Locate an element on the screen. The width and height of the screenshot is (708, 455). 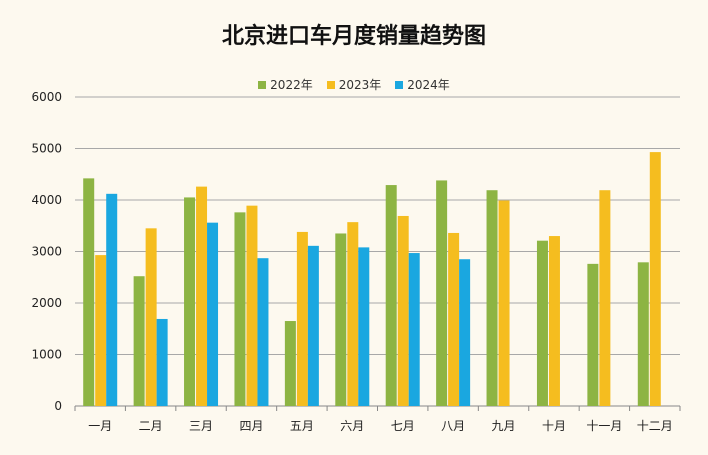
legend-item: 2022年 is located at coordinates (285, 84).